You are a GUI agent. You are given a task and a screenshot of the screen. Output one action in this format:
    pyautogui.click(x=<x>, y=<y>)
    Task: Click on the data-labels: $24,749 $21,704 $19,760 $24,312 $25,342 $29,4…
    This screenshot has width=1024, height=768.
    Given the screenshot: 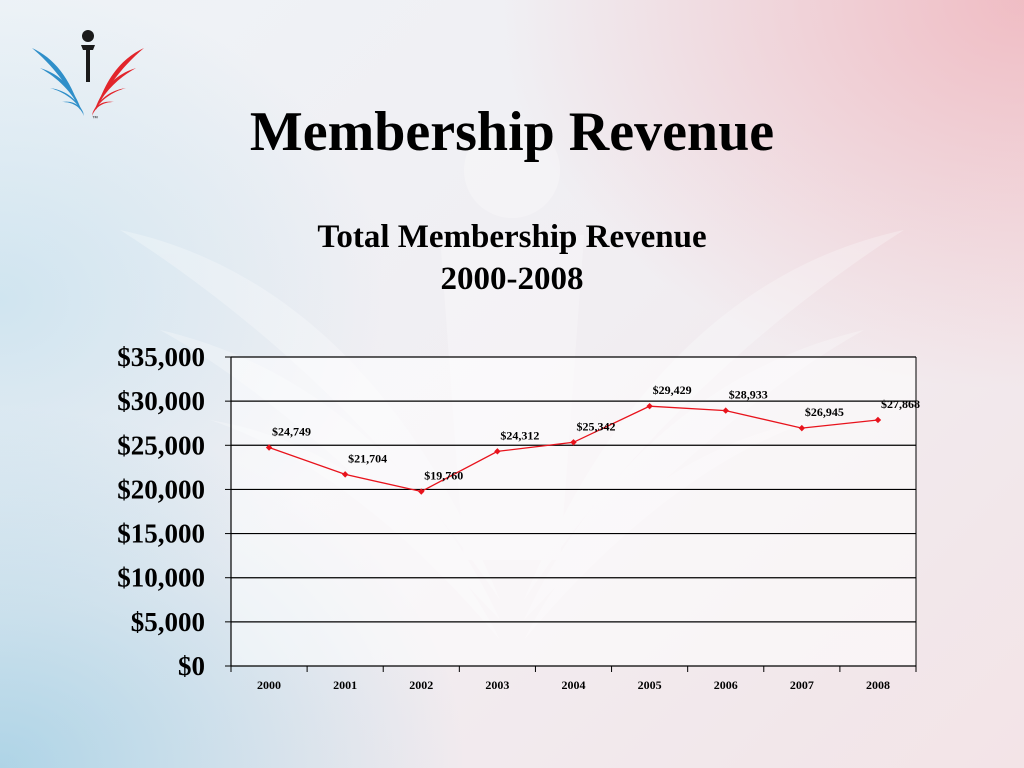 What is the action you would take?
    pyautogui.click(x=596, y=432)
    